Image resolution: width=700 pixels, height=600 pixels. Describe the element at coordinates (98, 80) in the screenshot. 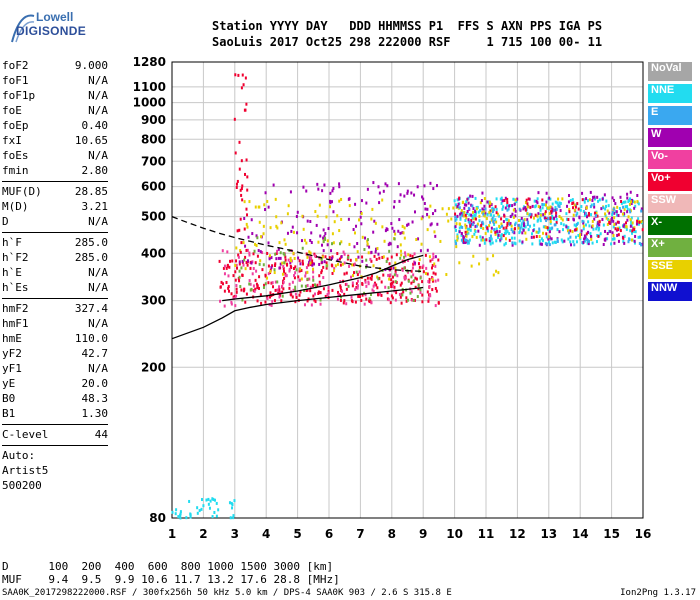

I see `param-value: N/A` at that location.